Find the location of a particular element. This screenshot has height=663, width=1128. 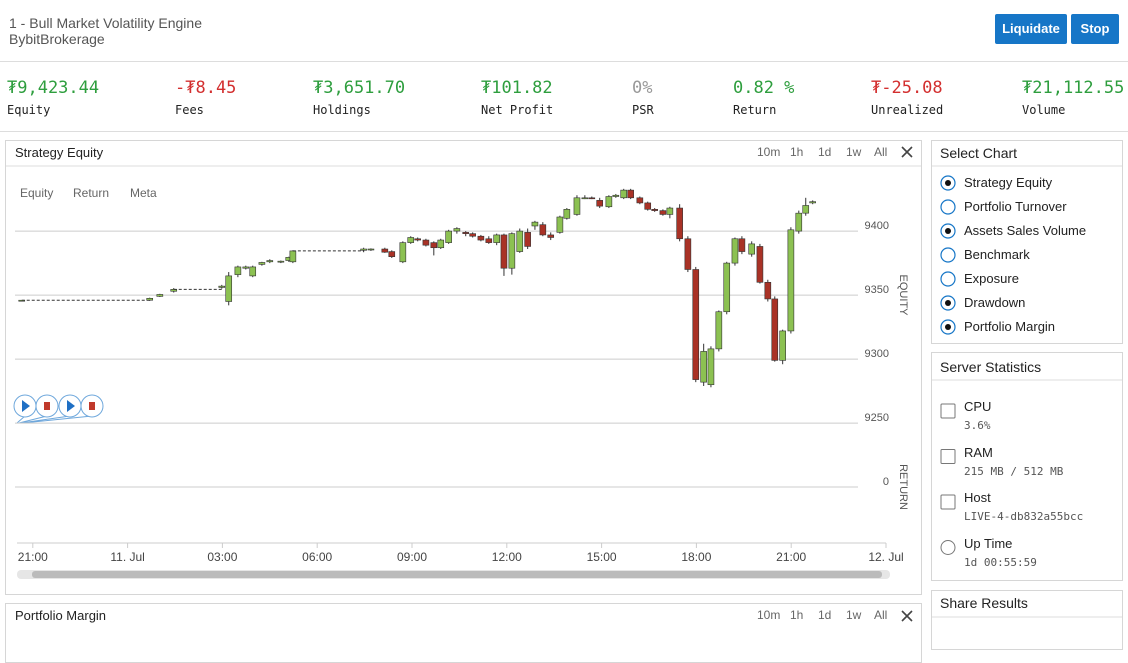

stat-label: Volume is located at coordinates (1044, 110).